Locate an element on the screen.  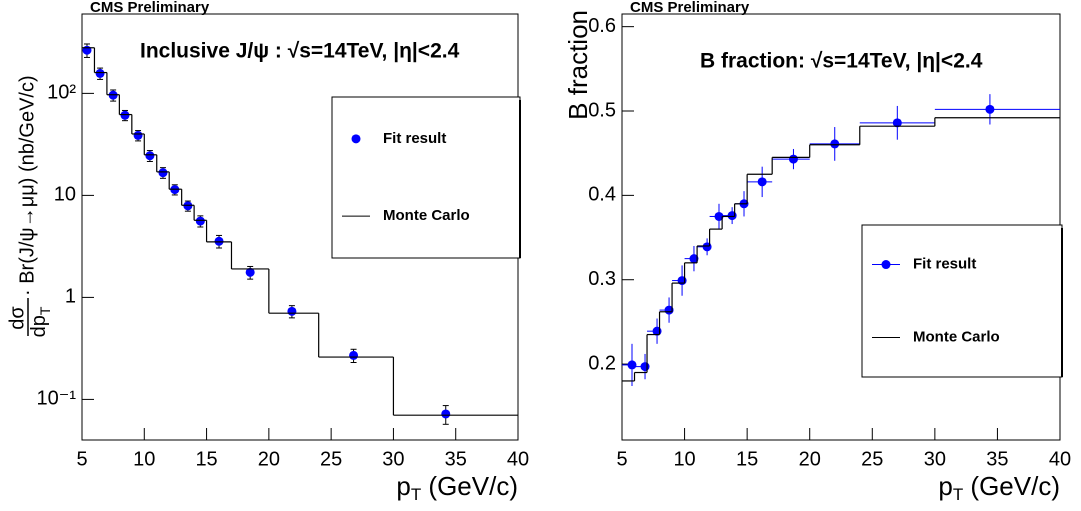
y-axis-label: dσ dpT · Br(J/ψ→μμ) (nb/GeV/c) is located at coordinates (29, 206).